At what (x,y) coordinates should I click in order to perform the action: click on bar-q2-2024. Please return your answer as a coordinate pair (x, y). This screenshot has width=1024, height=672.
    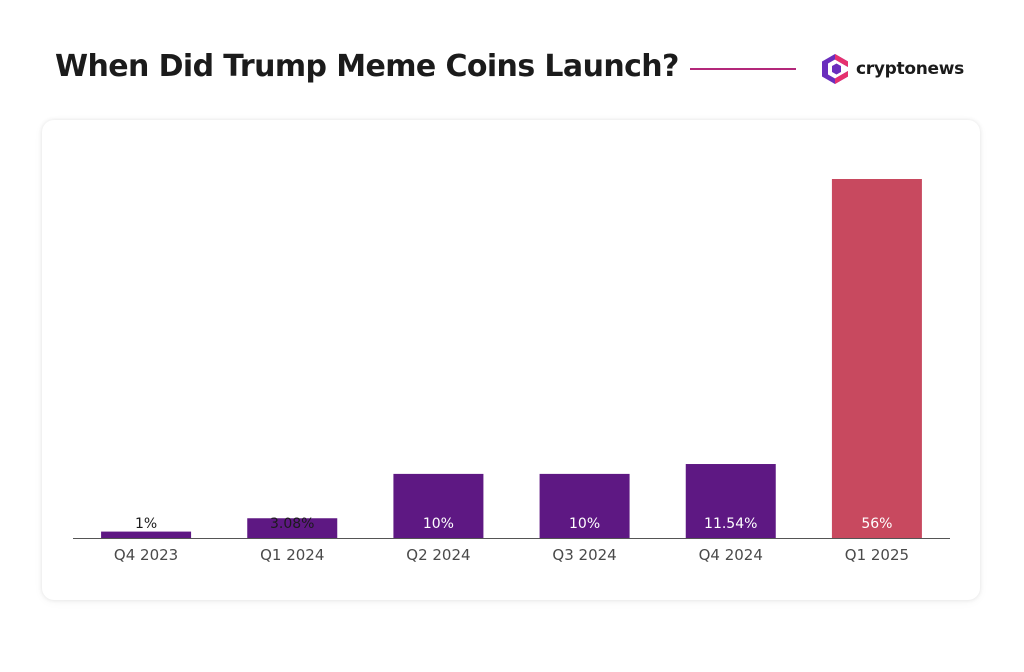
    Looking at the image, I should click on (438, 505).